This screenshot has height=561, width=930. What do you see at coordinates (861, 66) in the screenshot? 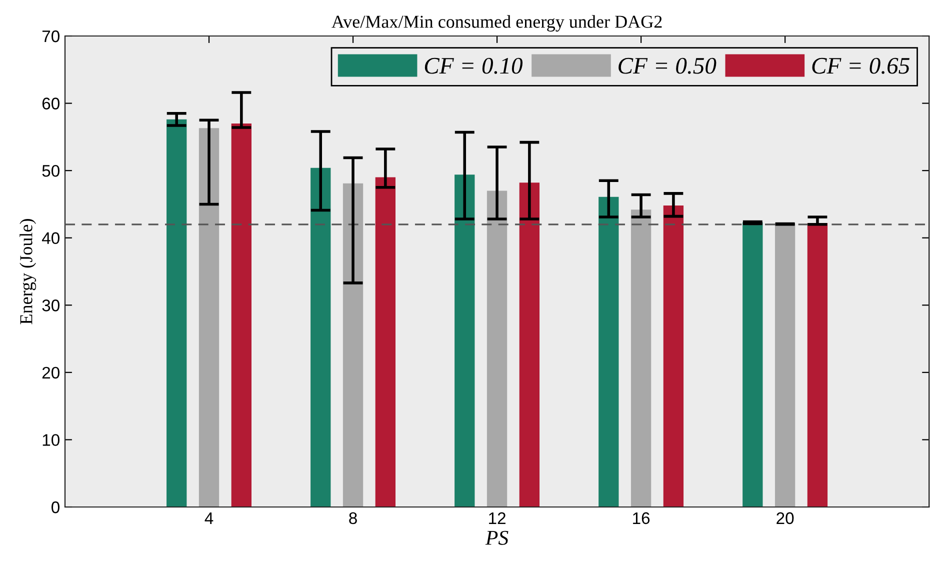
I see `legend-label: CF = 0.65` at bounding box center [861, 66].